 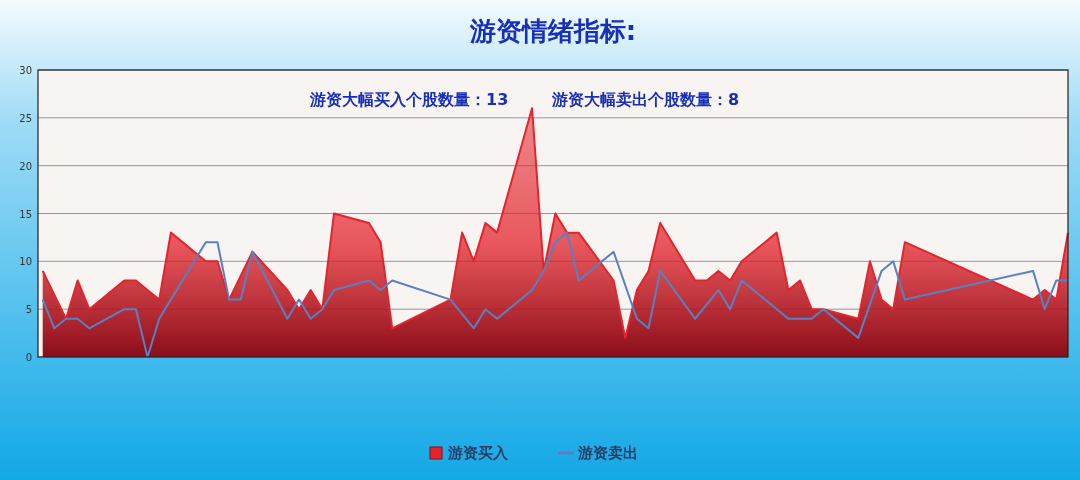 I want to click on chart-title: 游资情绪指标:, so click(x=552, y=31).